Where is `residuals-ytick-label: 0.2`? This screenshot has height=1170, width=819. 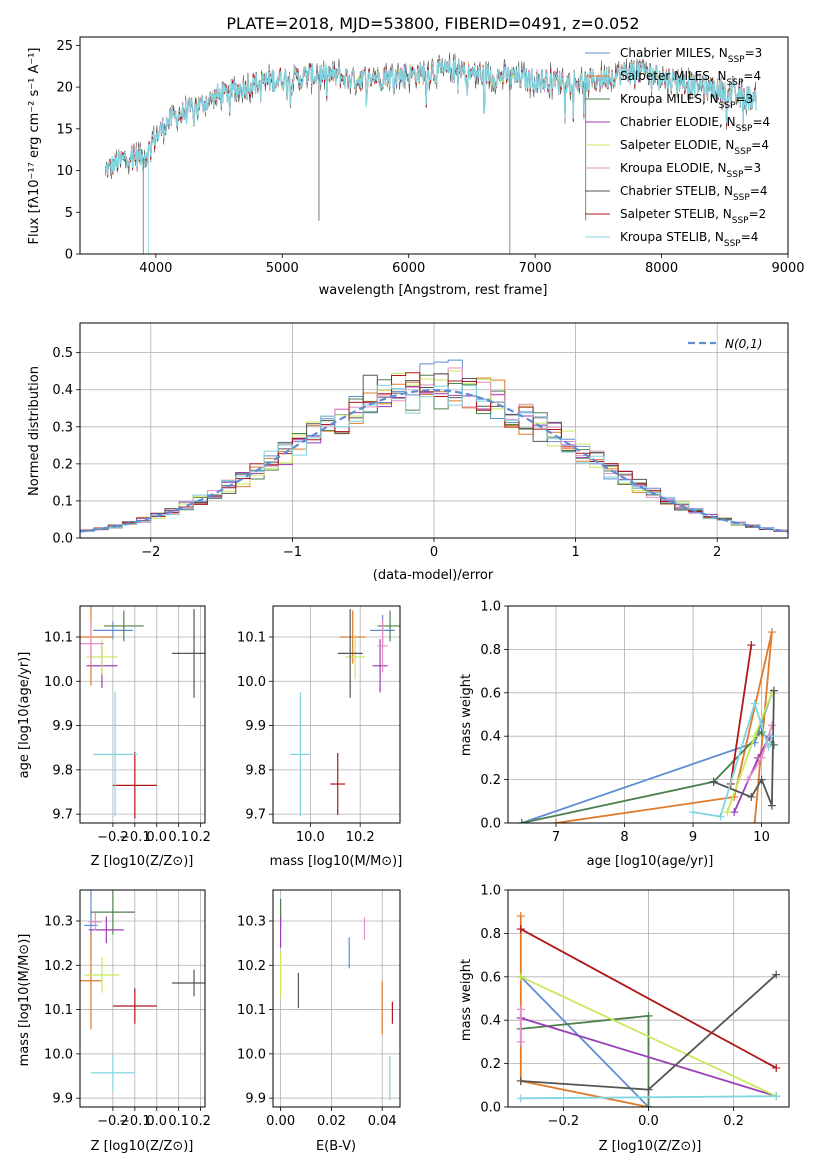 residuals-ytick-label: 0.2 is located at coordinates (62, 464).